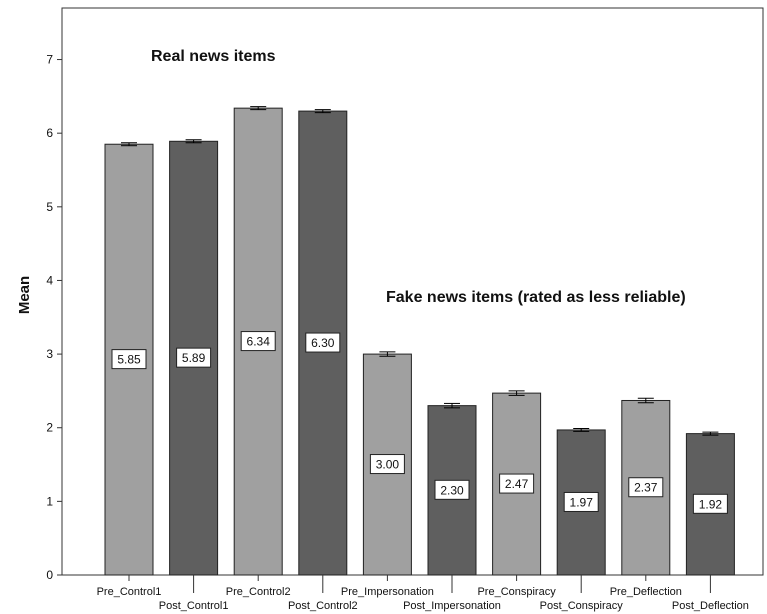 This screenshot has height=614, width=767. What do you see at coordinates (54, 317) in the screenshot?
I see `y-axis: 0 1 2 3 4 5 6 7` at bounding box center [54, 317].